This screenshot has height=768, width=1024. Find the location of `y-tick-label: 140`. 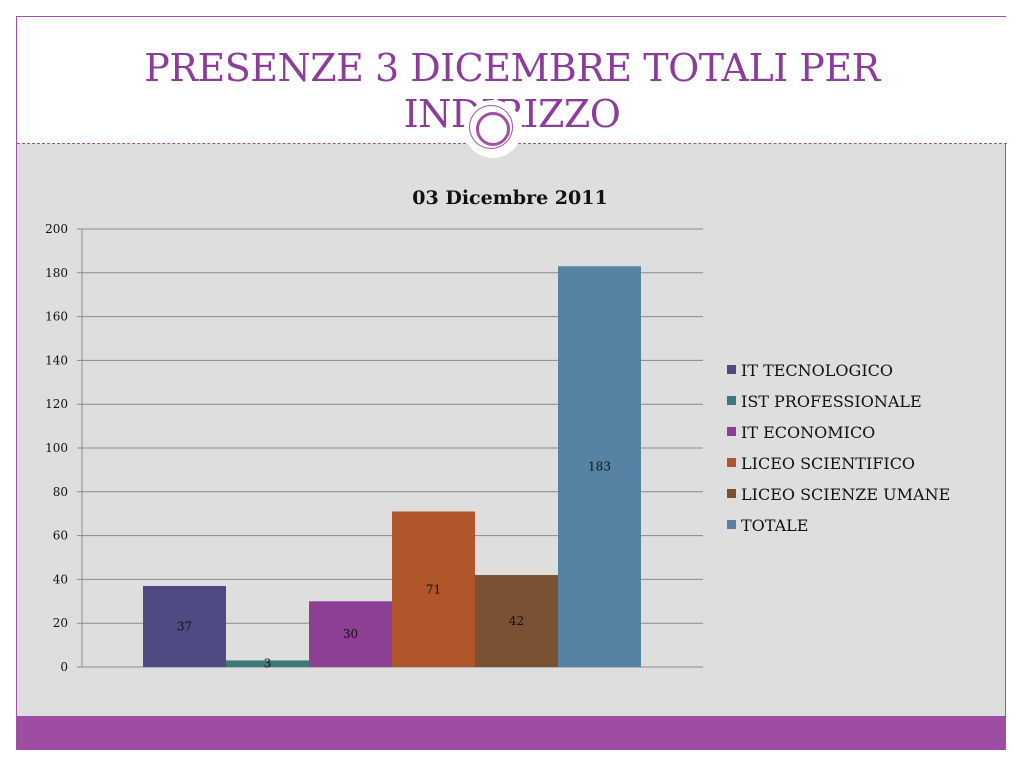

y-tick-label: 140 is located at coordinates (56, 360).